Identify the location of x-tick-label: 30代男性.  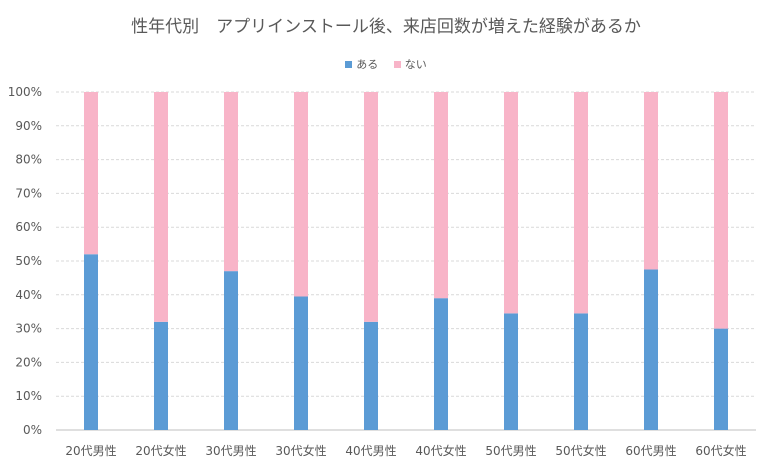
(230, 451).